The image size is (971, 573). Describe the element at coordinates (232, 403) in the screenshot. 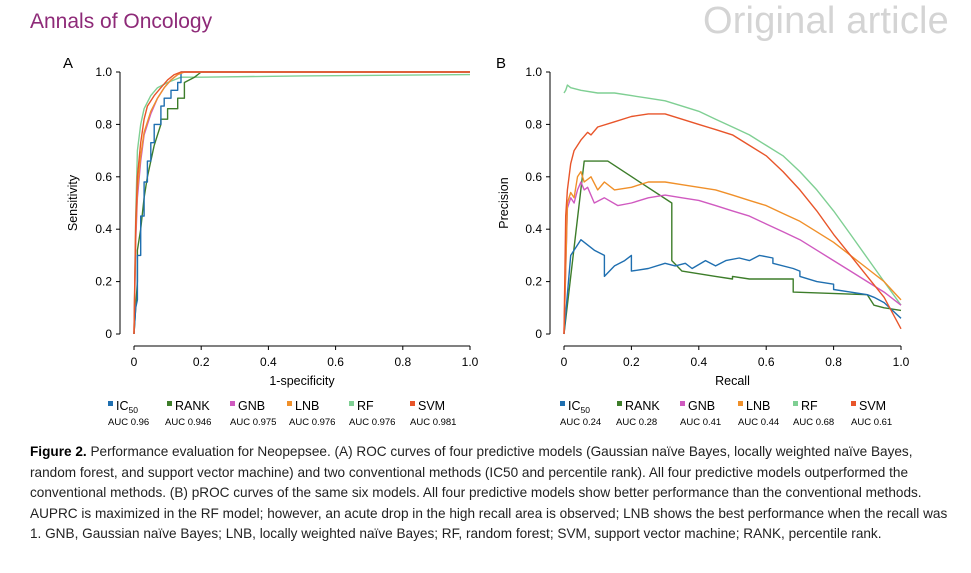

I see `legend-swatch-gnb-a` at that location.